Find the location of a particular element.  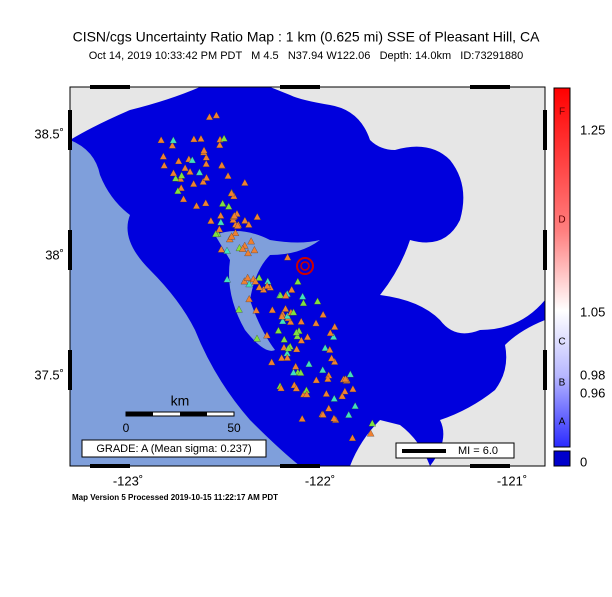

grade-box is located at coordinates (174, 448).